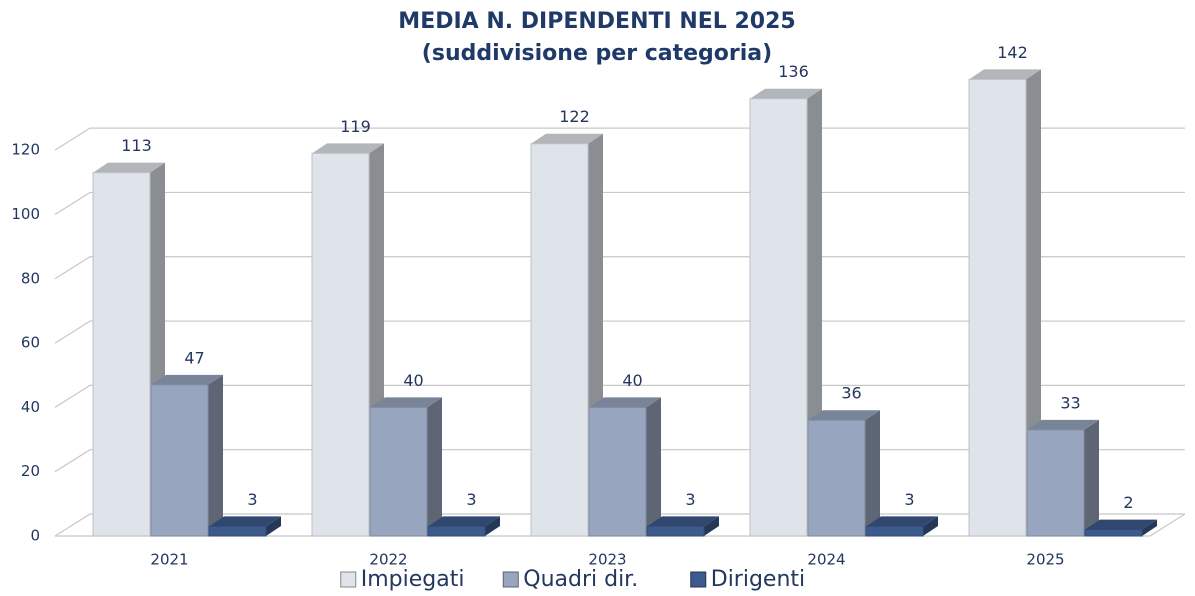 Image resolution: width=1195 pixels, height=596 pixels. I want to click on value-label: 36, so click(851, 393).